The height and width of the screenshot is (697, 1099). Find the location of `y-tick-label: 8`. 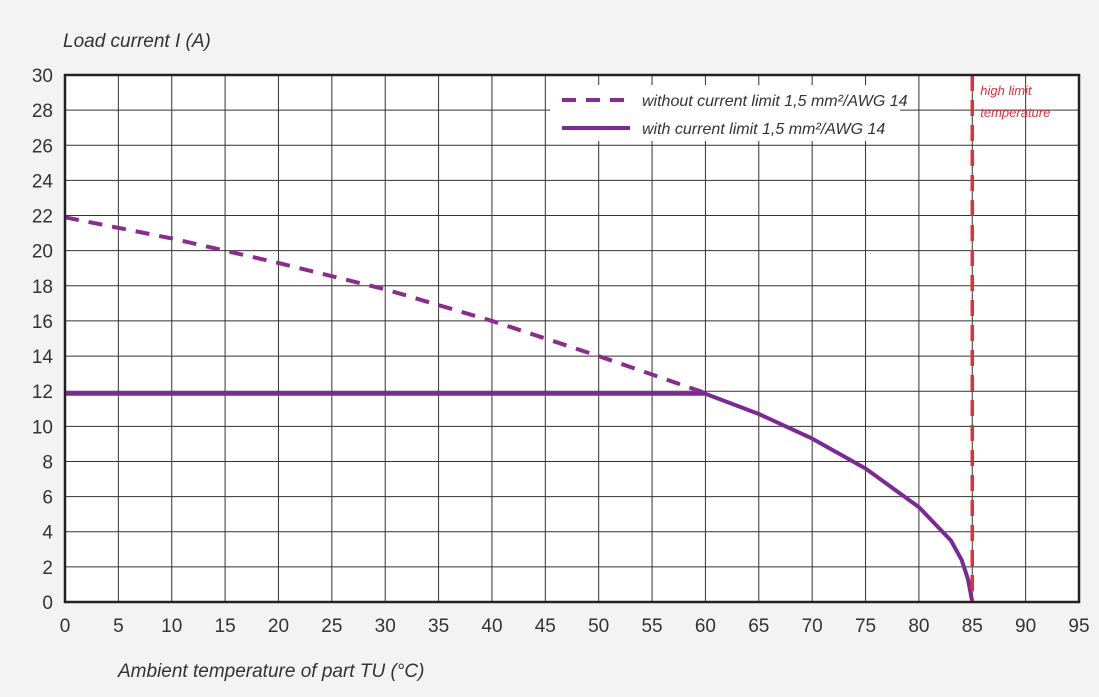

y-tick-label: 8 is located at coordinates (47, 462).